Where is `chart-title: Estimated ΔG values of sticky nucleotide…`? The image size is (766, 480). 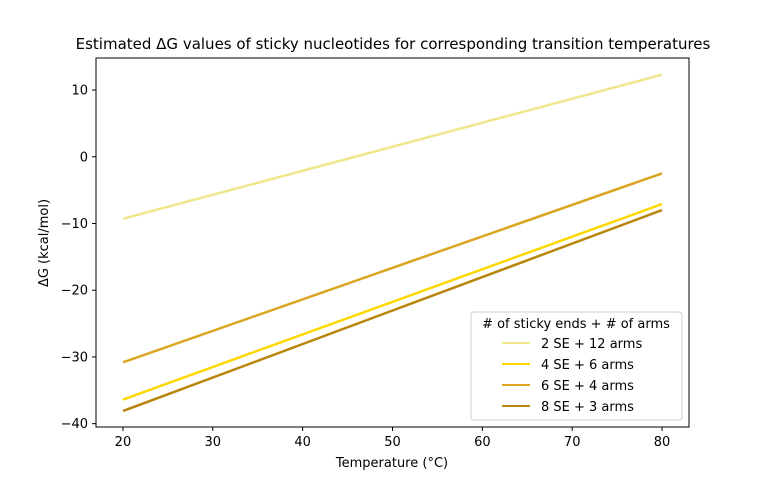 chart-title: Estimated ΔG values of sticky nucleotide… is located at coordinates (393, 44).